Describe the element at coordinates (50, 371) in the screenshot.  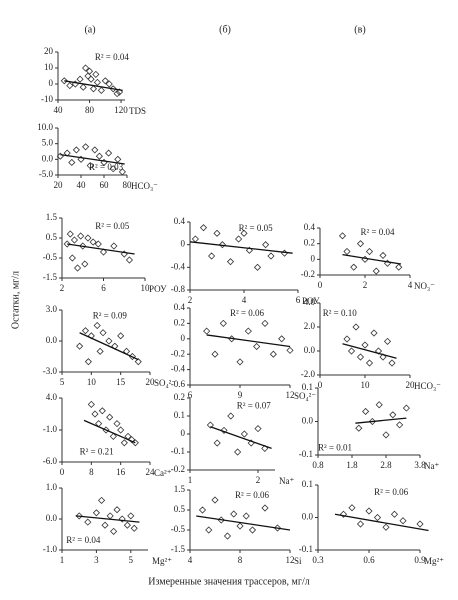
I see `y-tick-label: -3.0` at that location.